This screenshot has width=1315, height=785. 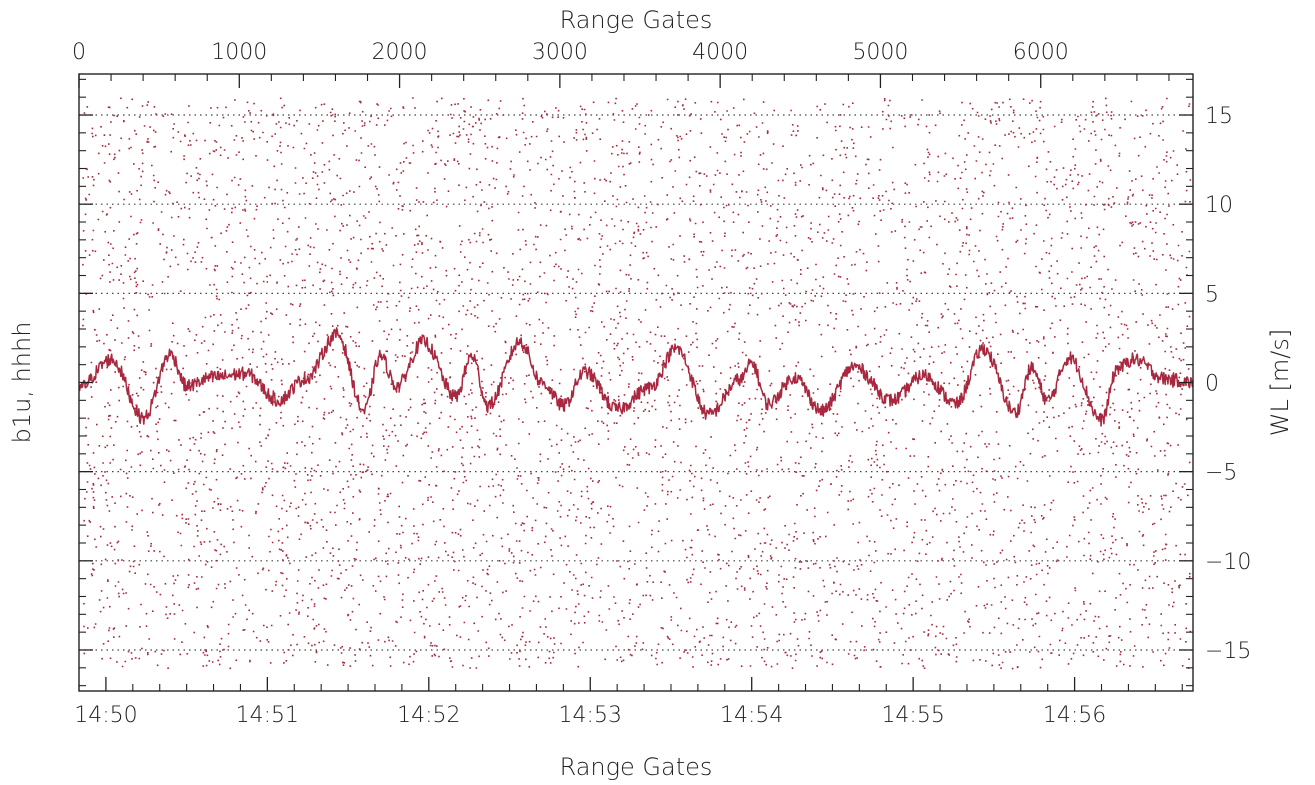 I want to click on bottom-tick-label: 14:55, so click(x=912, y=715).